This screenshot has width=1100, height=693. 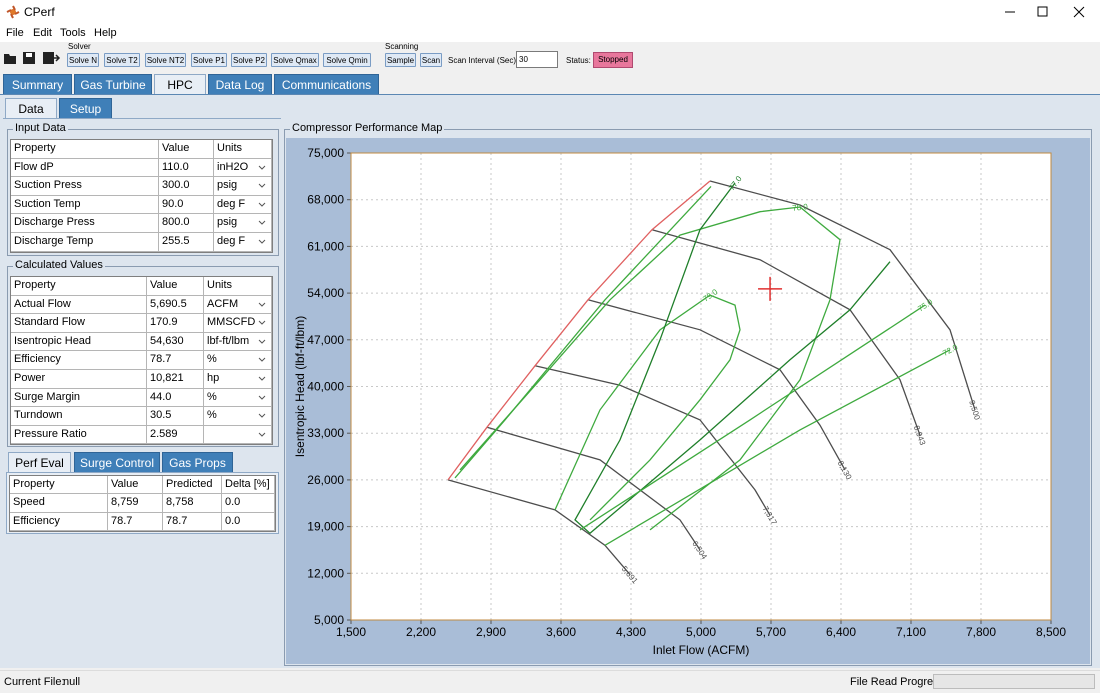 I want to click on units-dropdown: MMSCFD, so click(x=238, y=323).